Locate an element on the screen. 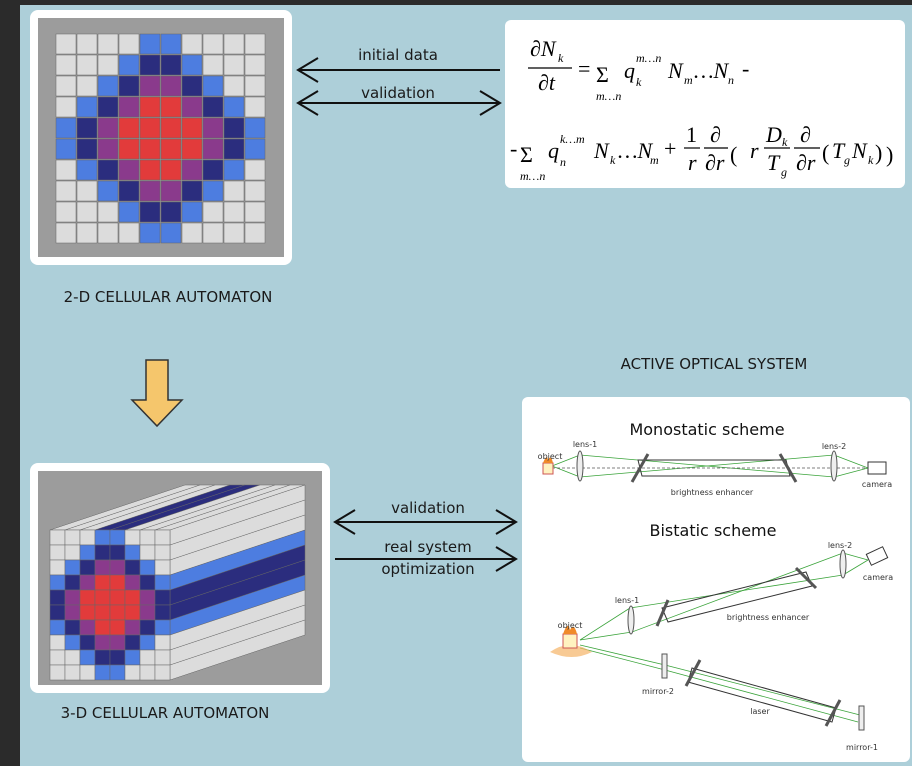 This screenshot has width=912, height=766. eq-token: ∂r is located at coordinates (715, 162).